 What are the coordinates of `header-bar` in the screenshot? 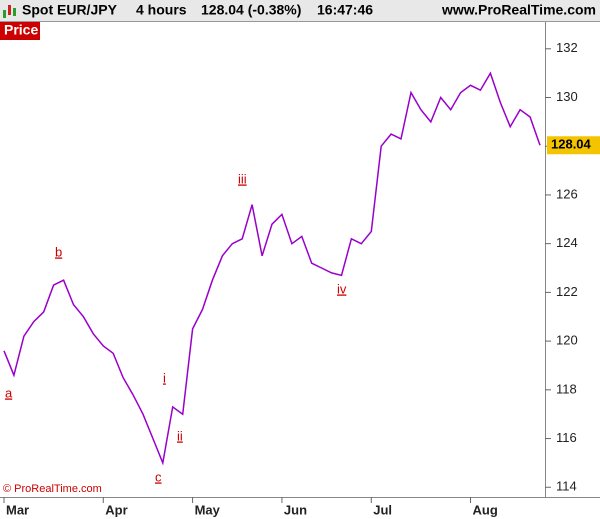 It's located at (300, 10).